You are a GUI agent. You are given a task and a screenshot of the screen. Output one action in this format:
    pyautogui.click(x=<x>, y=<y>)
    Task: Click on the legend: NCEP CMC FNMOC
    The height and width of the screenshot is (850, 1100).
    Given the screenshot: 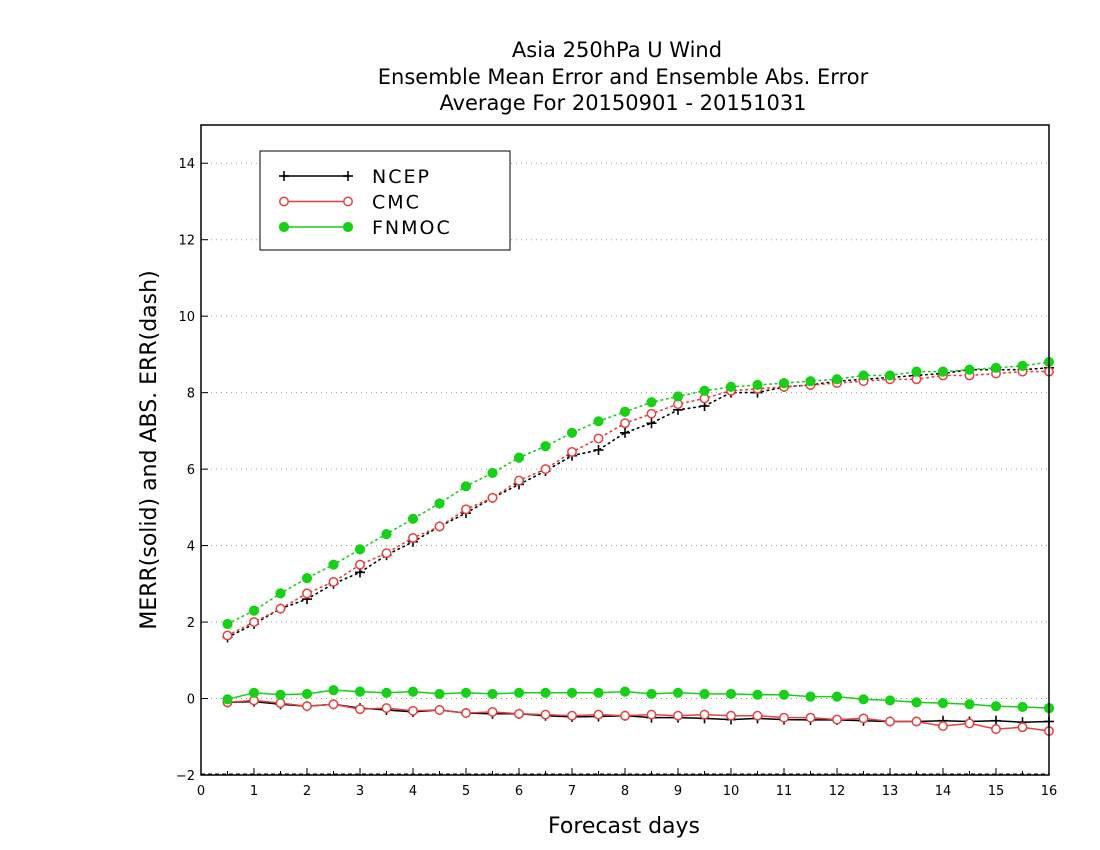 What is the action you would take?
    pyautogui.click(x=385, y=200)
    